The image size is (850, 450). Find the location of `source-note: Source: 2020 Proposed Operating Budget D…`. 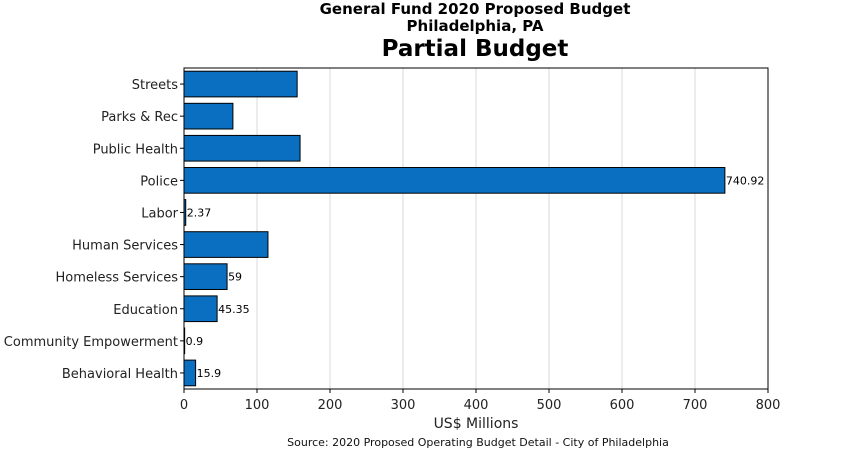

source-note: Source: 2020 Proposed Operating Budget D… is located at coordinates (478, 442).